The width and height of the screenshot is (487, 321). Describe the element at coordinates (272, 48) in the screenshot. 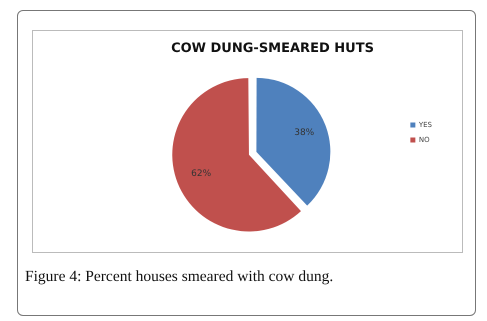

I see `chart-title: COW DUNG-SMEARED HUTS` at that location.